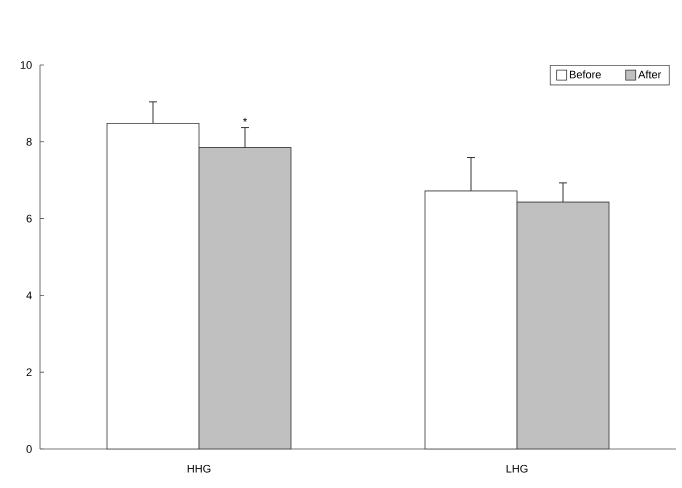  Describe the element at coordinates (29, 142) in the screenshot. I see `y-tick-label: 8` at that location.